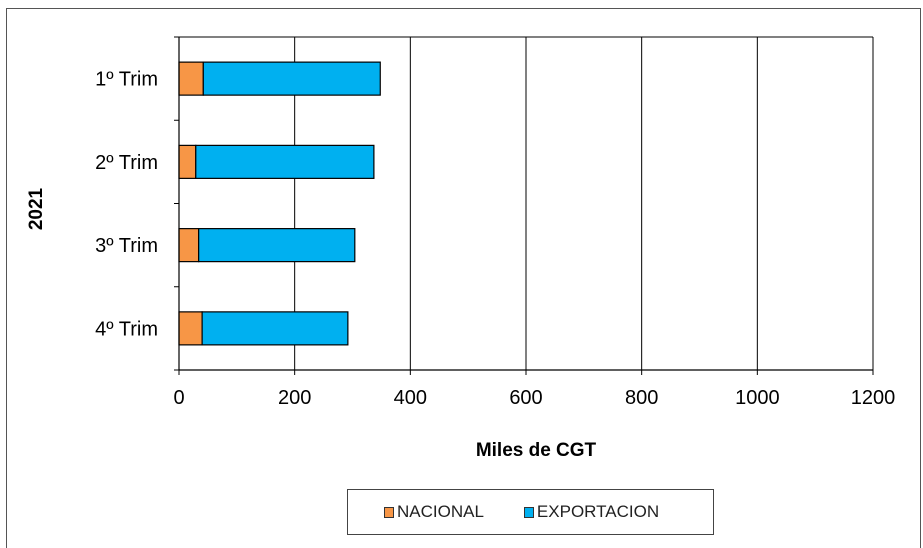  I want to click on legend-item-exportacion: EXPORTACION, so click(591, 512).